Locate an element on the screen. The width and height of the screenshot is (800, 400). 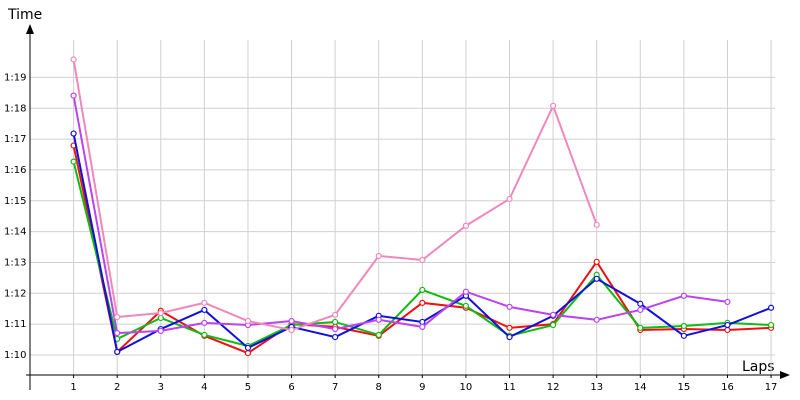
x-tick-label: 4 is located at coordinates (204, 387).